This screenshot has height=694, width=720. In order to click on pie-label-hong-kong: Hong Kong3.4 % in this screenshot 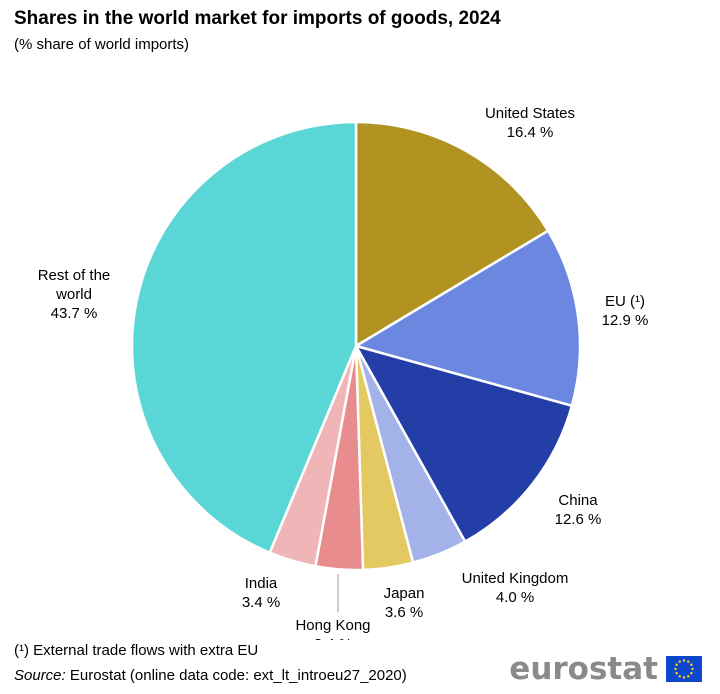, I will do `click(332, 628)`.